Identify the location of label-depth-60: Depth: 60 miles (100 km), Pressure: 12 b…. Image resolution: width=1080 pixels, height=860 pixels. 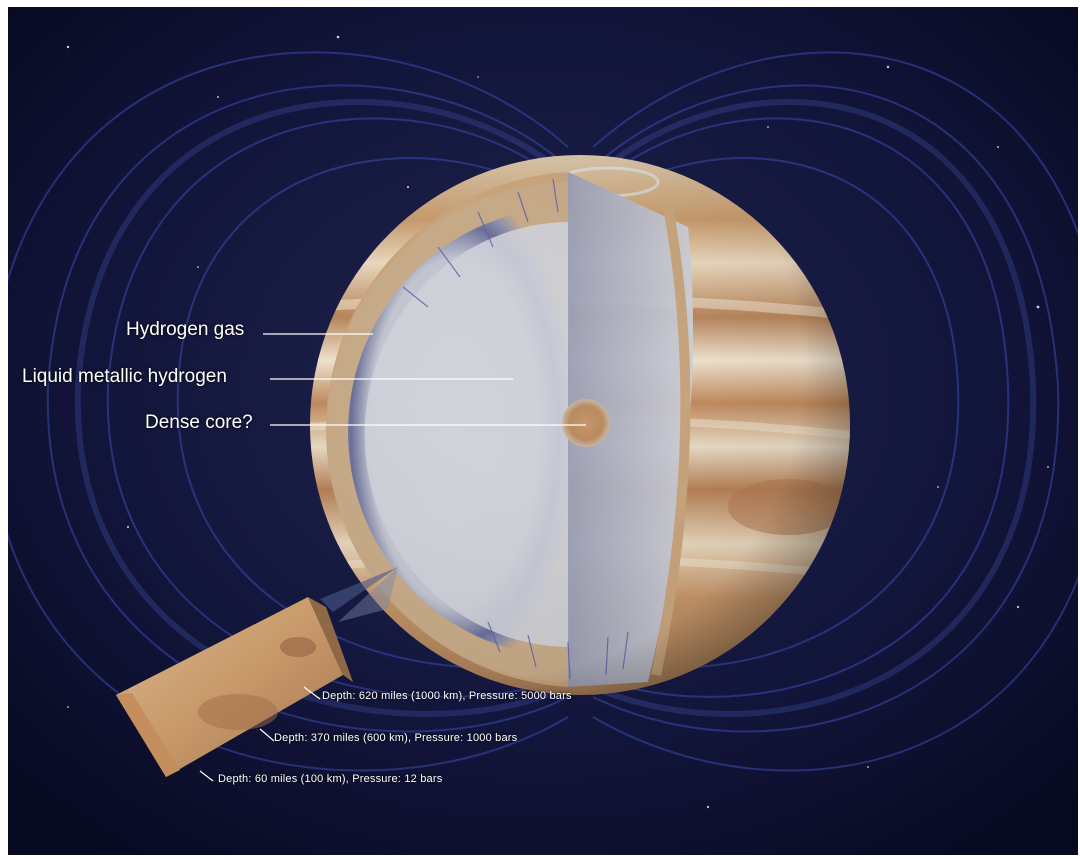
(330, 779).